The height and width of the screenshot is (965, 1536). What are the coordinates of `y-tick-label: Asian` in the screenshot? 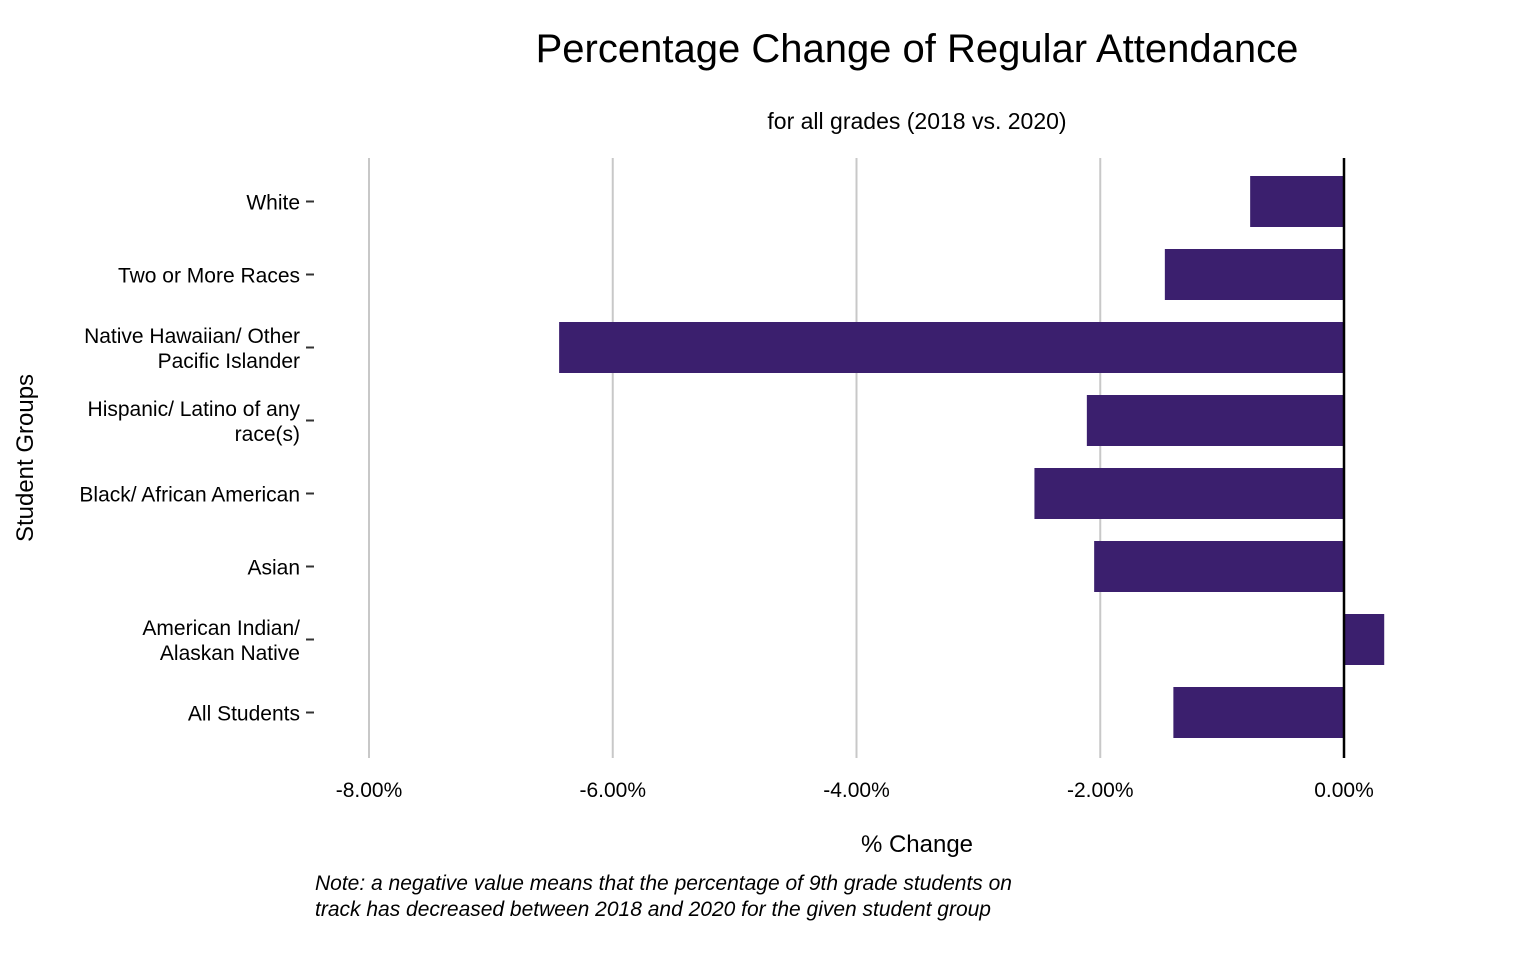 It's located at (273, 568).